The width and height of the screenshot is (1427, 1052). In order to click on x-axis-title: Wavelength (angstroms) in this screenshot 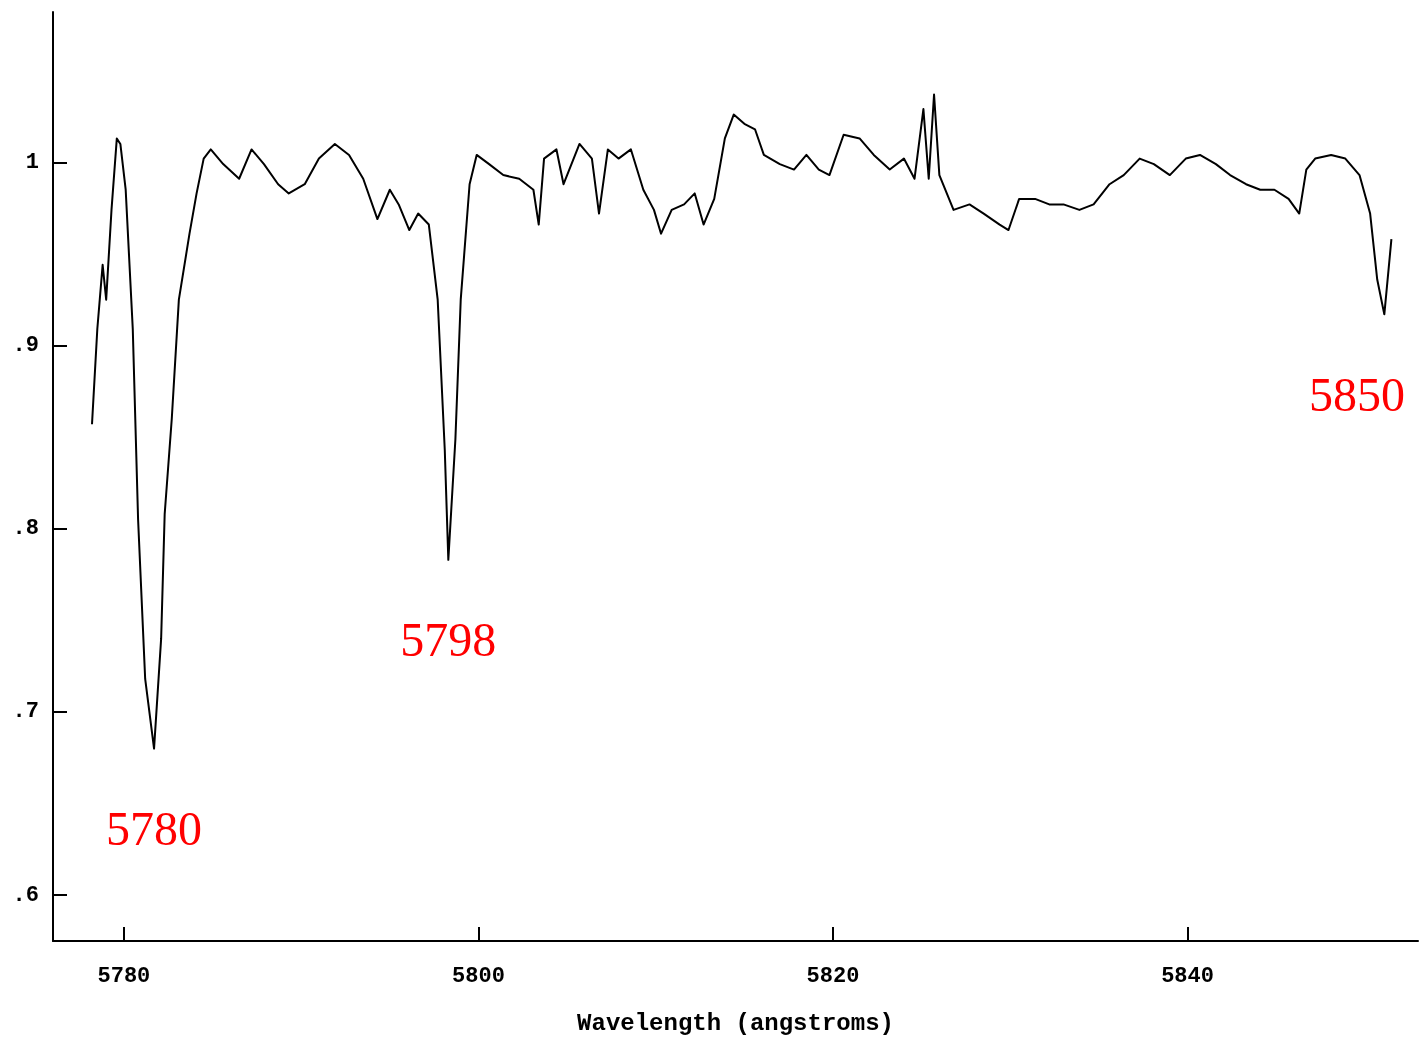, I will do `click(735, 1023)`.